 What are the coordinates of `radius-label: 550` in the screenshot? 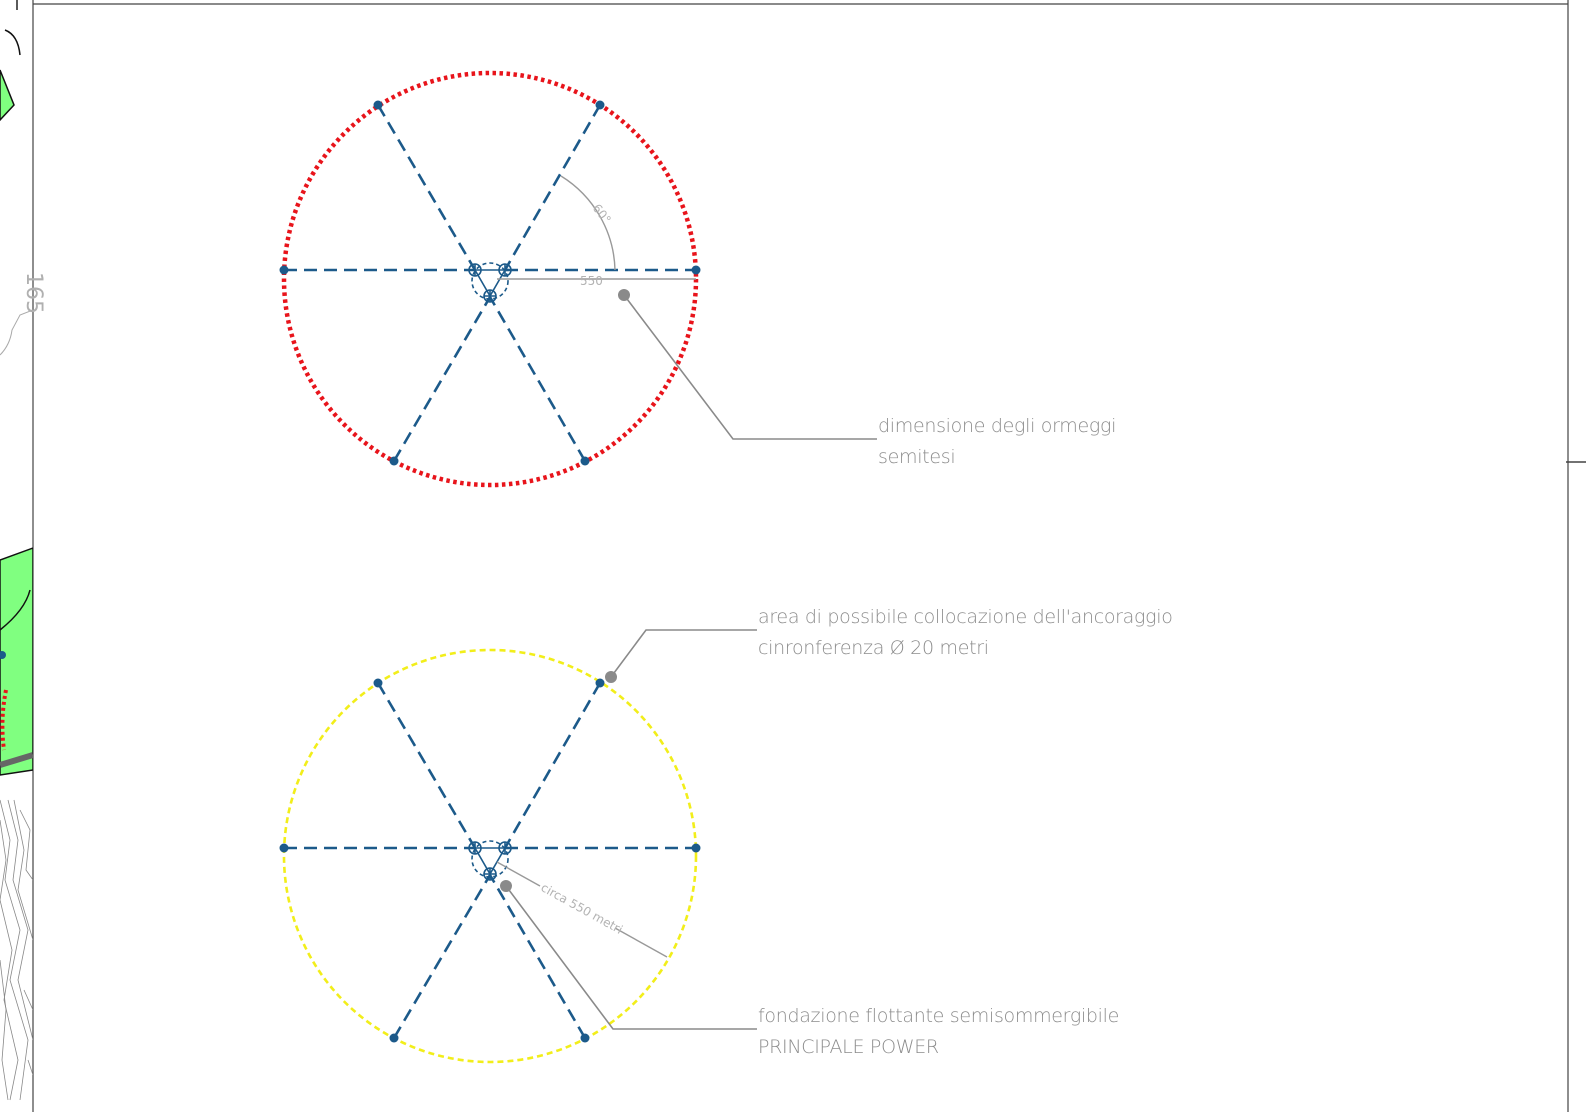 It's located at (591, 281).